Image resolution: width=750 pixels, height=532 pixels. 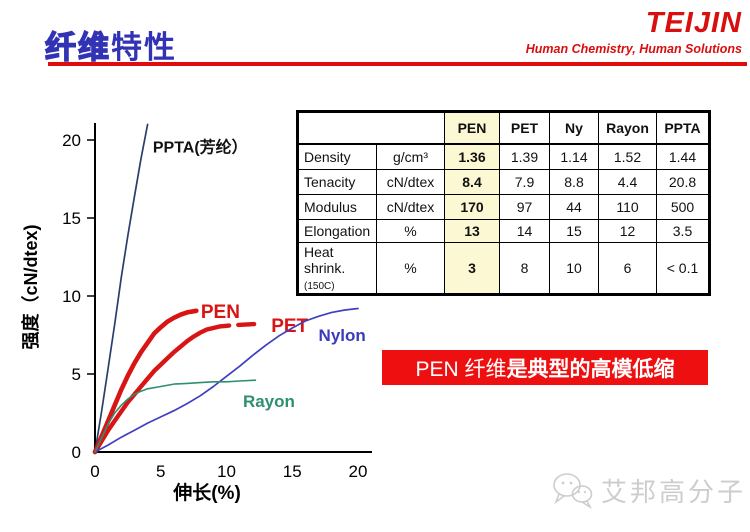 I want to click on page-title-solid-part: 特性, so click(x=144, y=47).